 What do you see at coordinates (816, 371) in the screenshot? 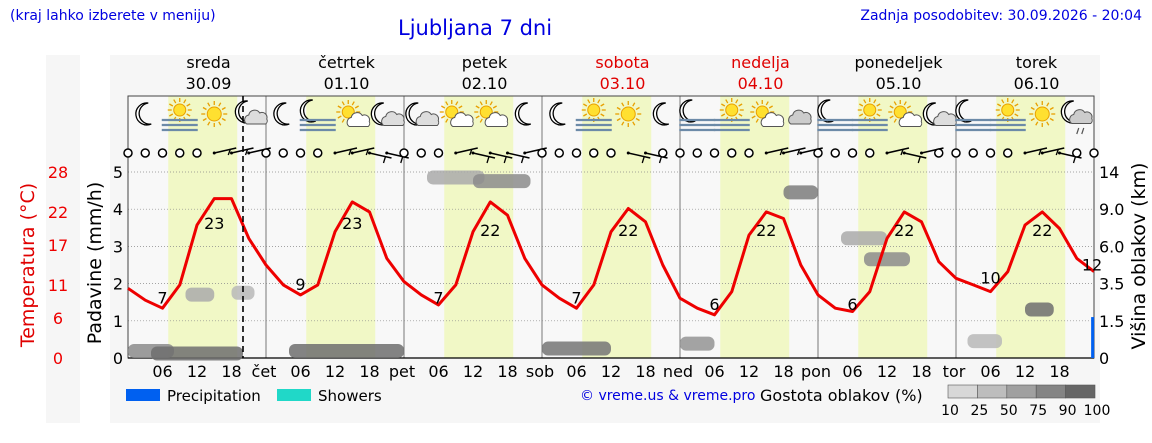
I see `x-tick-label: pon` at bounding box center [816, 371].